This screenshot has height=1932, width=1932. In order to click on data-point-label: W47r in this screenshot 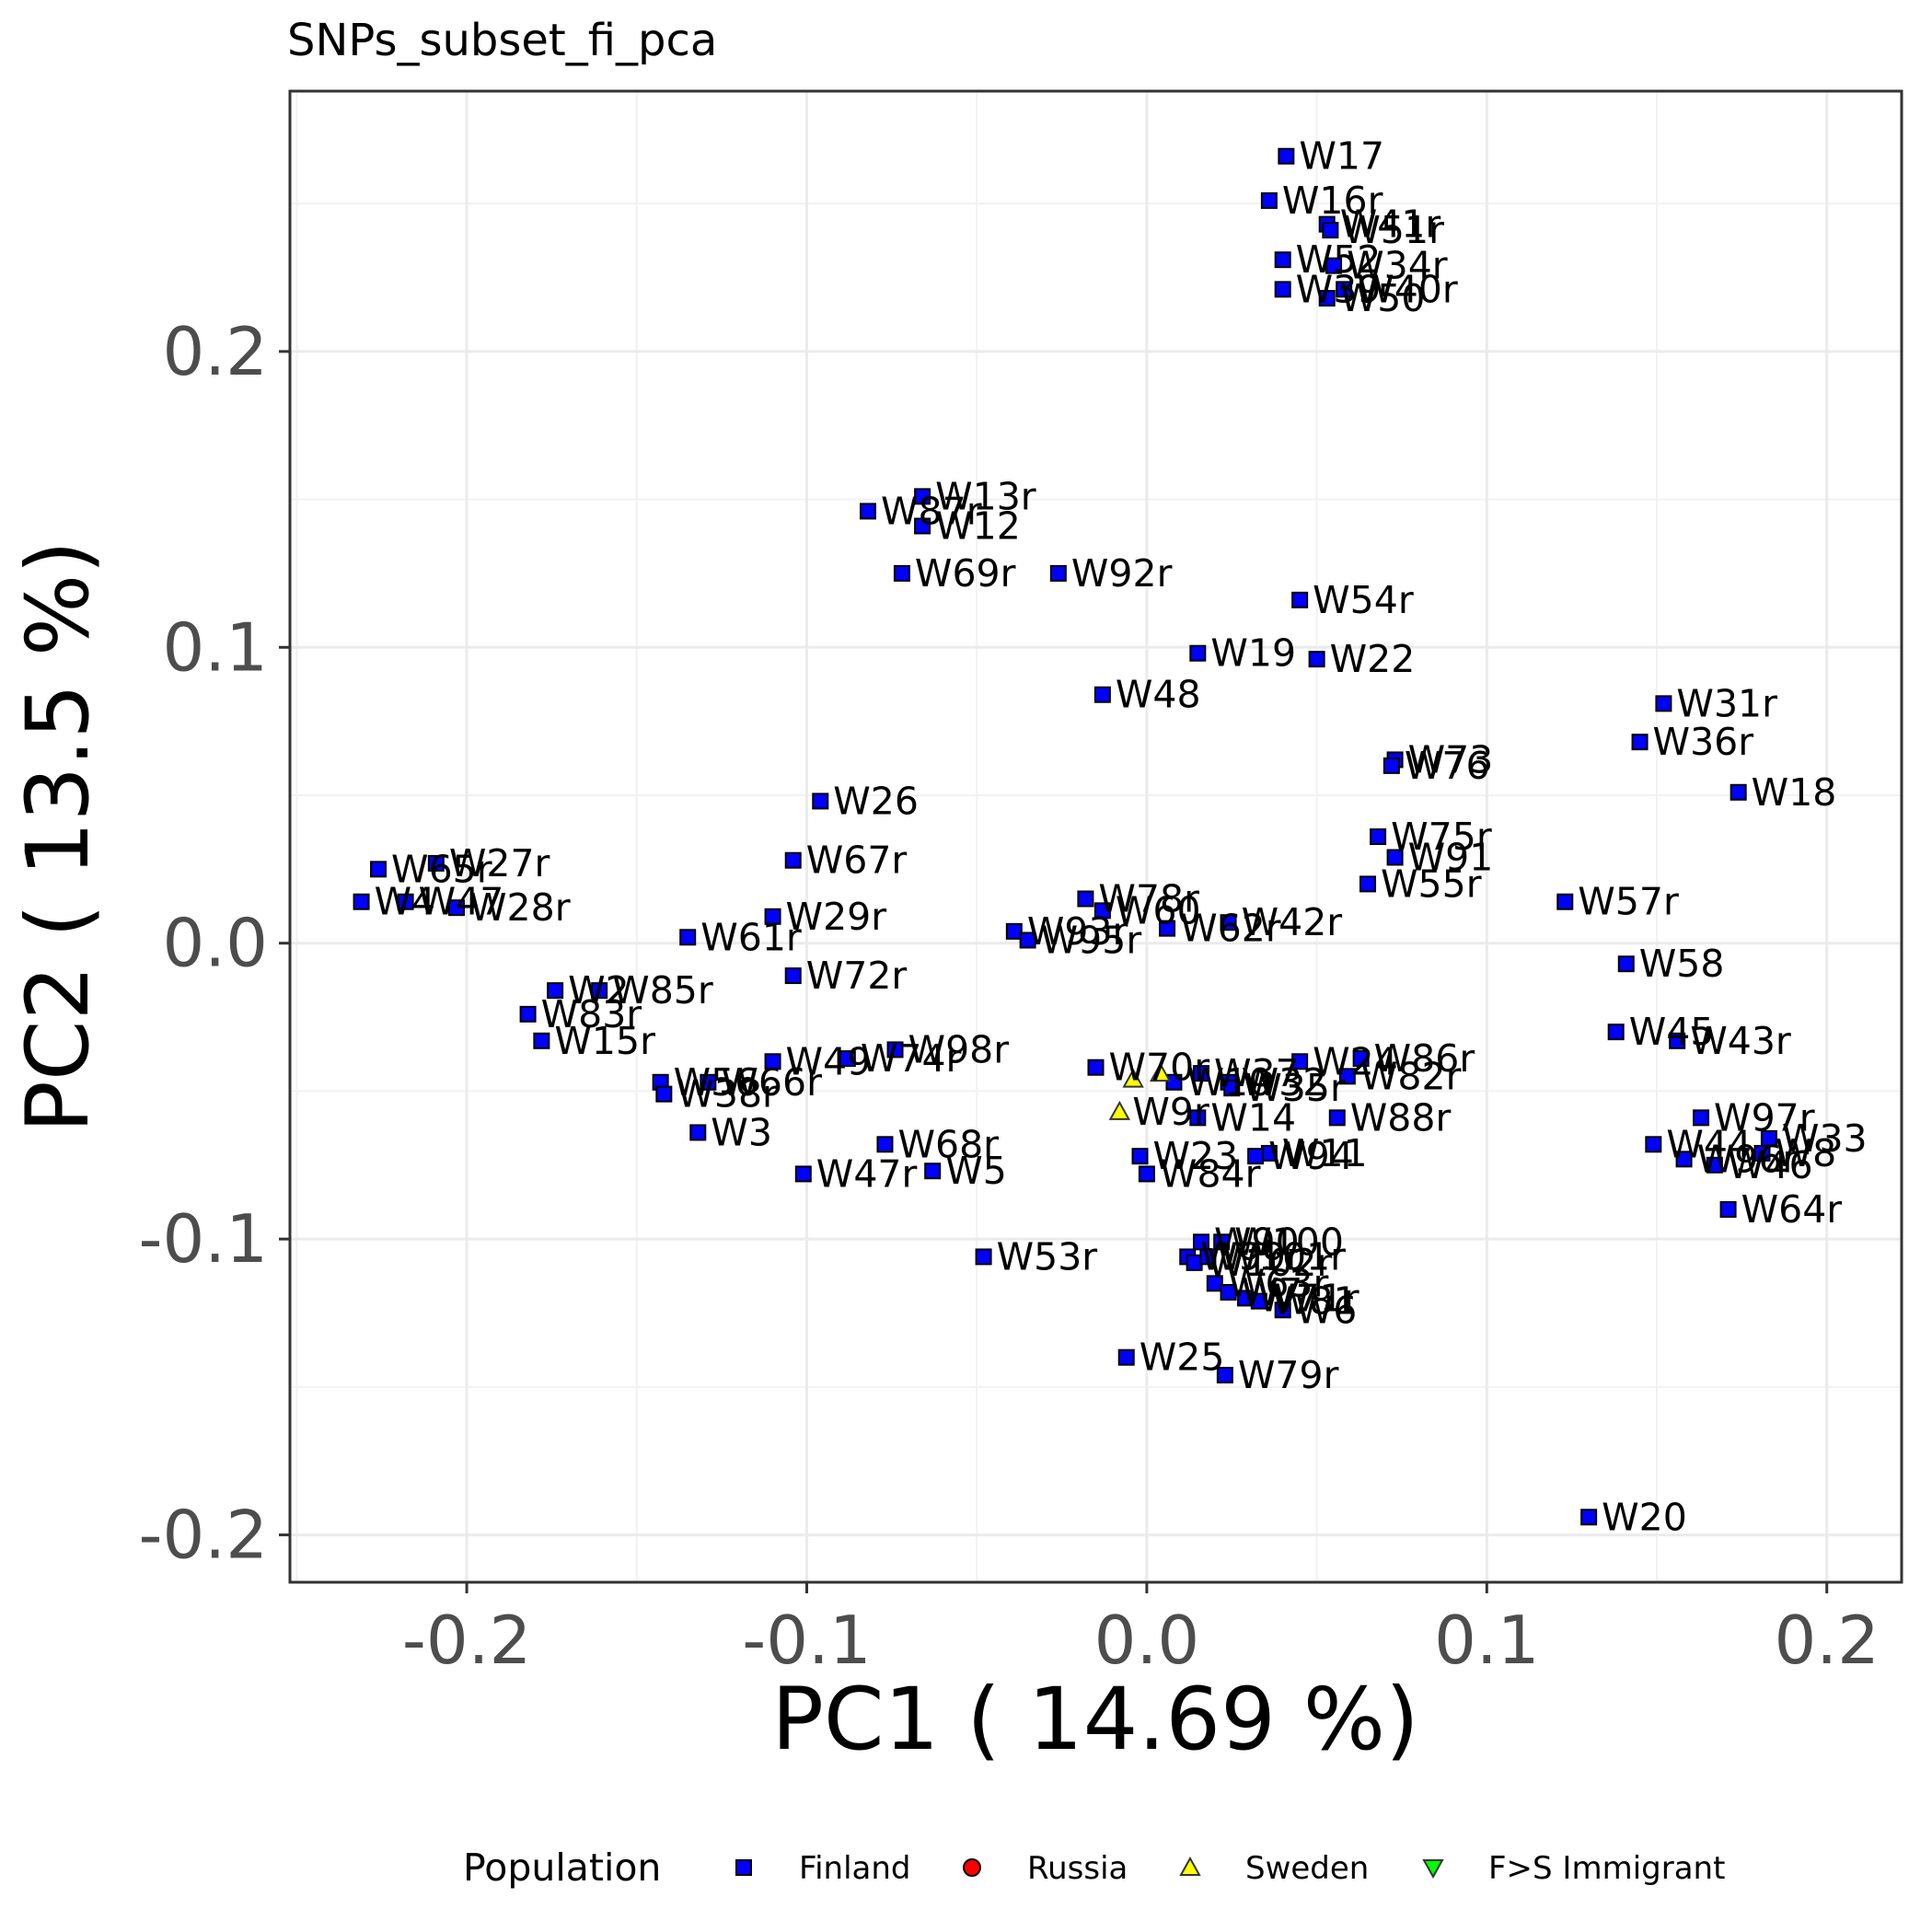, I will do `click(867, 1173)`.